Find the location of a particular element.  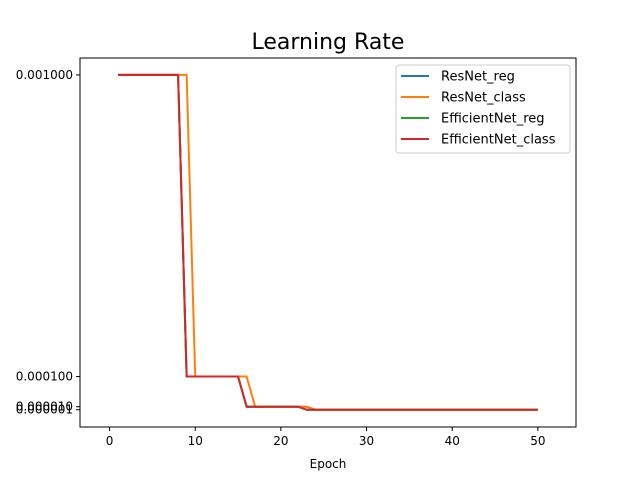

legend-frame is located at coordinates (483, 109).